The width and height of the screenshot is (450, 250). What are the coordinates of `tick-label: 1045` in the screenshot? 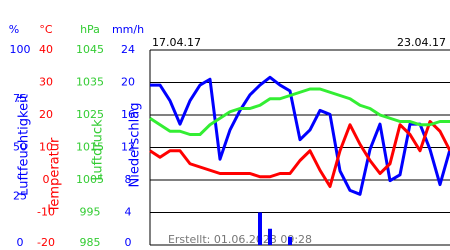 It's located at (90, 49).